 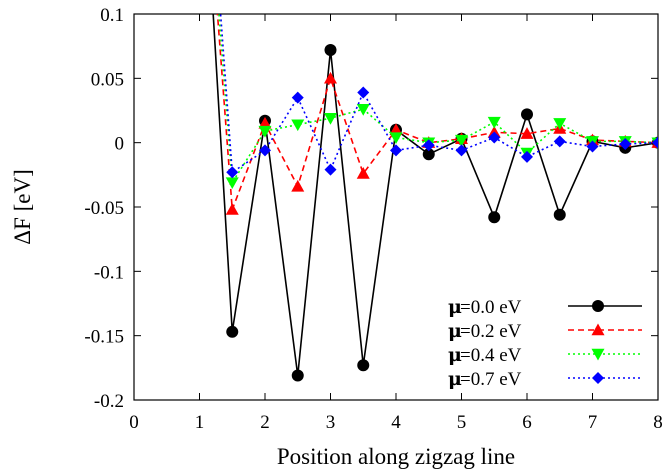 What do you see at coordinates (109, 401) in the screenshot?
I see `y-tick-label: -0.2` at bounding box center [109, 401].